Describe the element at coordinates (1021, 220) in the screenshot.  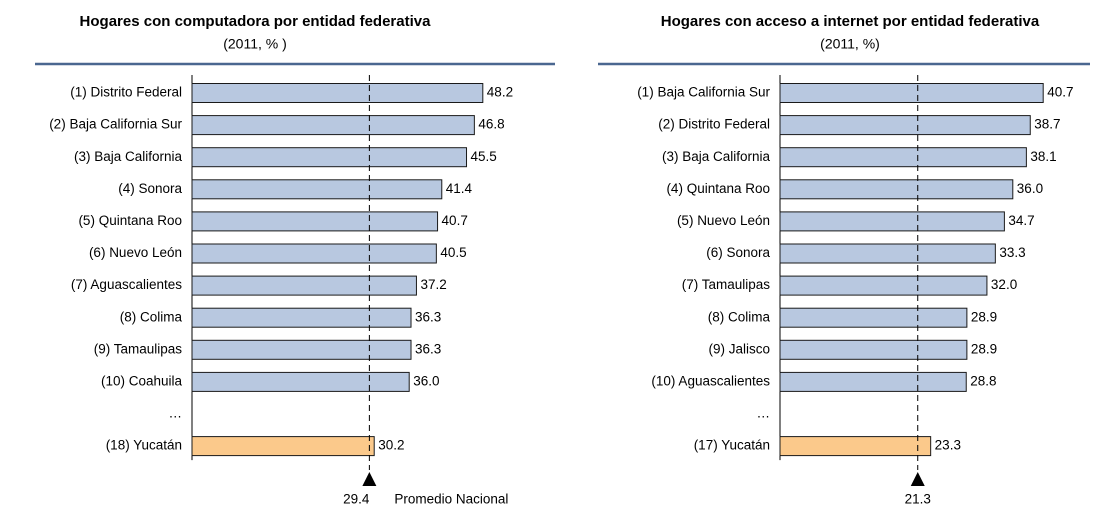
I see `value-label: 34.7` at that location.